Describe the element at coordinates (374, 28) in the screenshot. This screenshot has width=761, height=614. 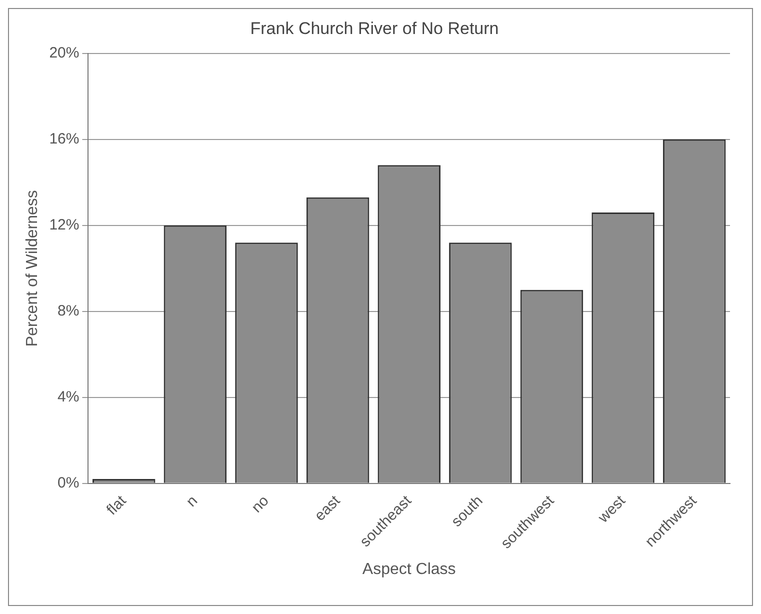
I see `chart-title: Frank Church River of No Return` at that location.